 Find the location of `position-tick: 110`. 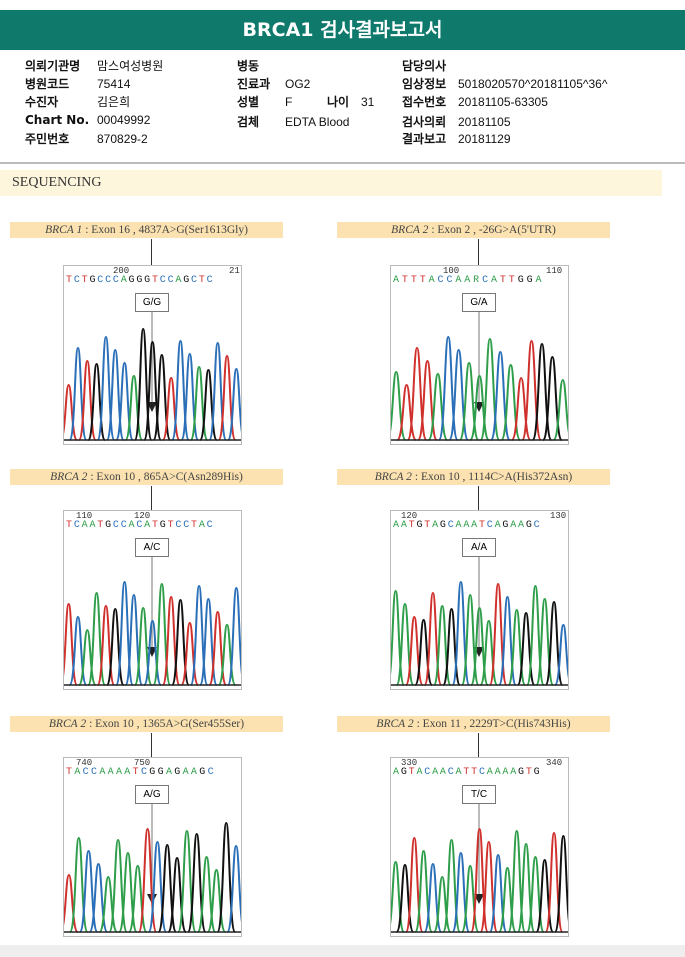

position-tick: 110 is located at coordinates (84, 516).